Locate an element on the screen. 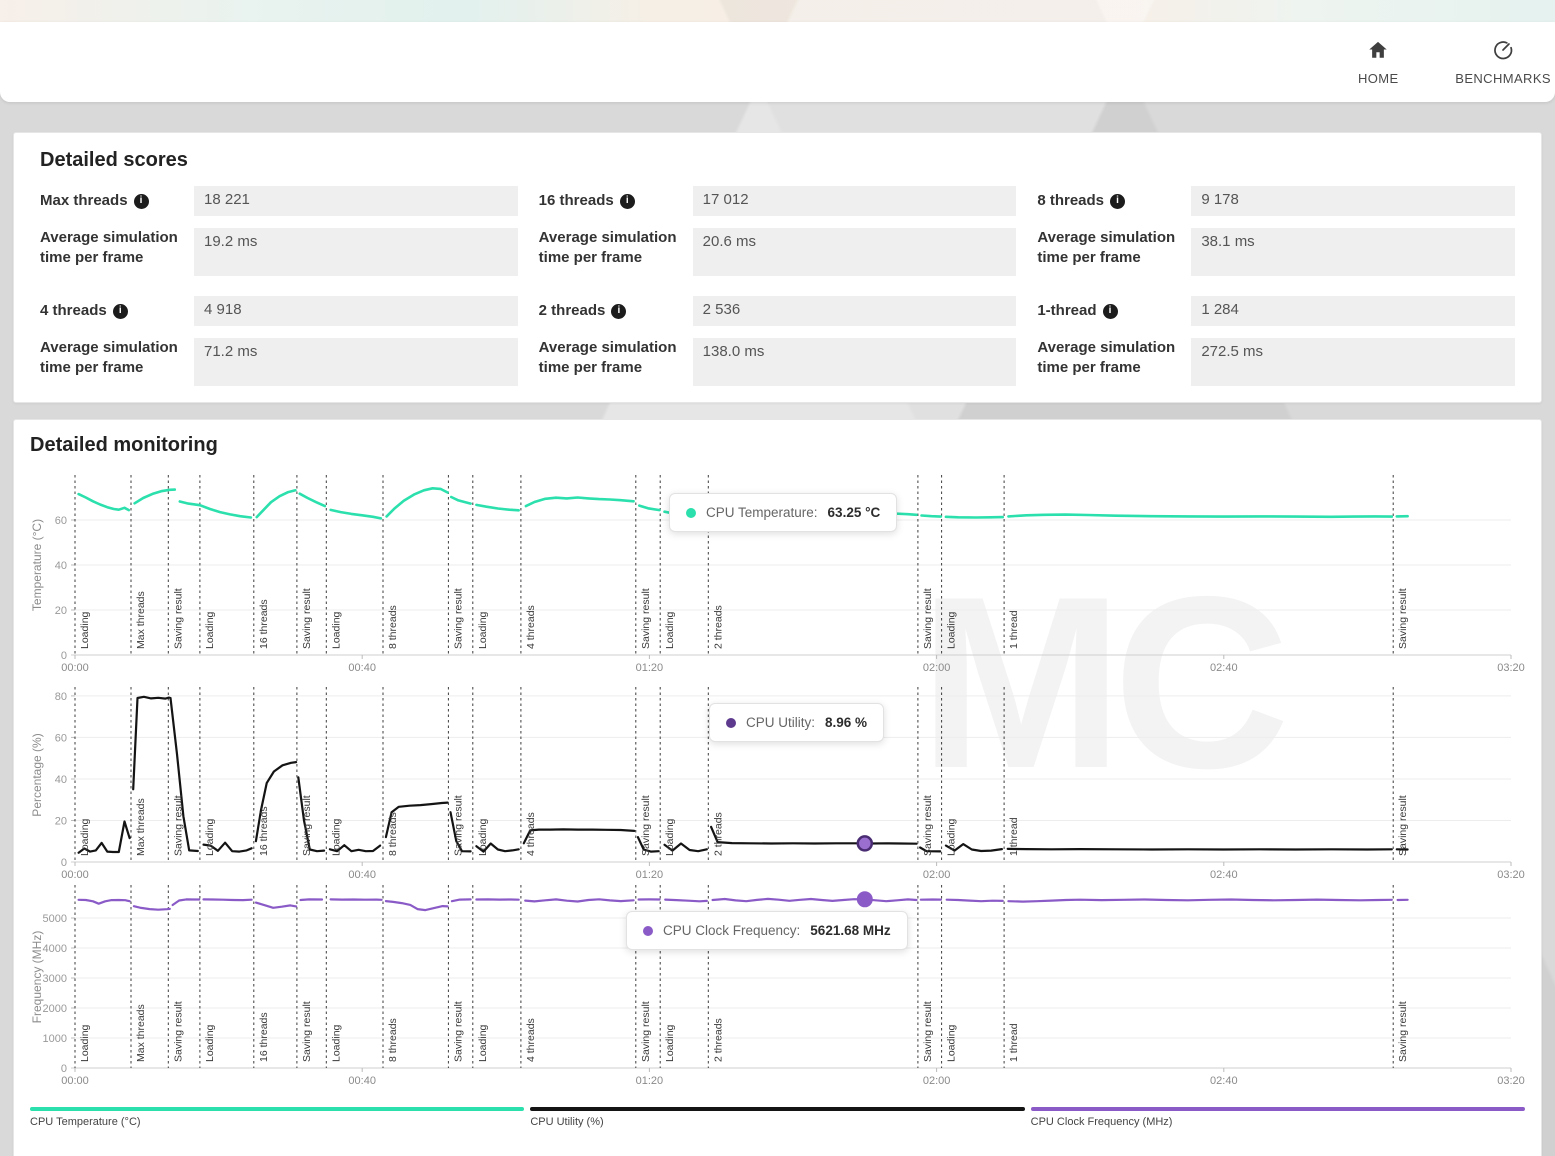 The height and width of the screenshot is (1156, 1555). avg-value: 19.2 ms is located at coordinates (356, 252).